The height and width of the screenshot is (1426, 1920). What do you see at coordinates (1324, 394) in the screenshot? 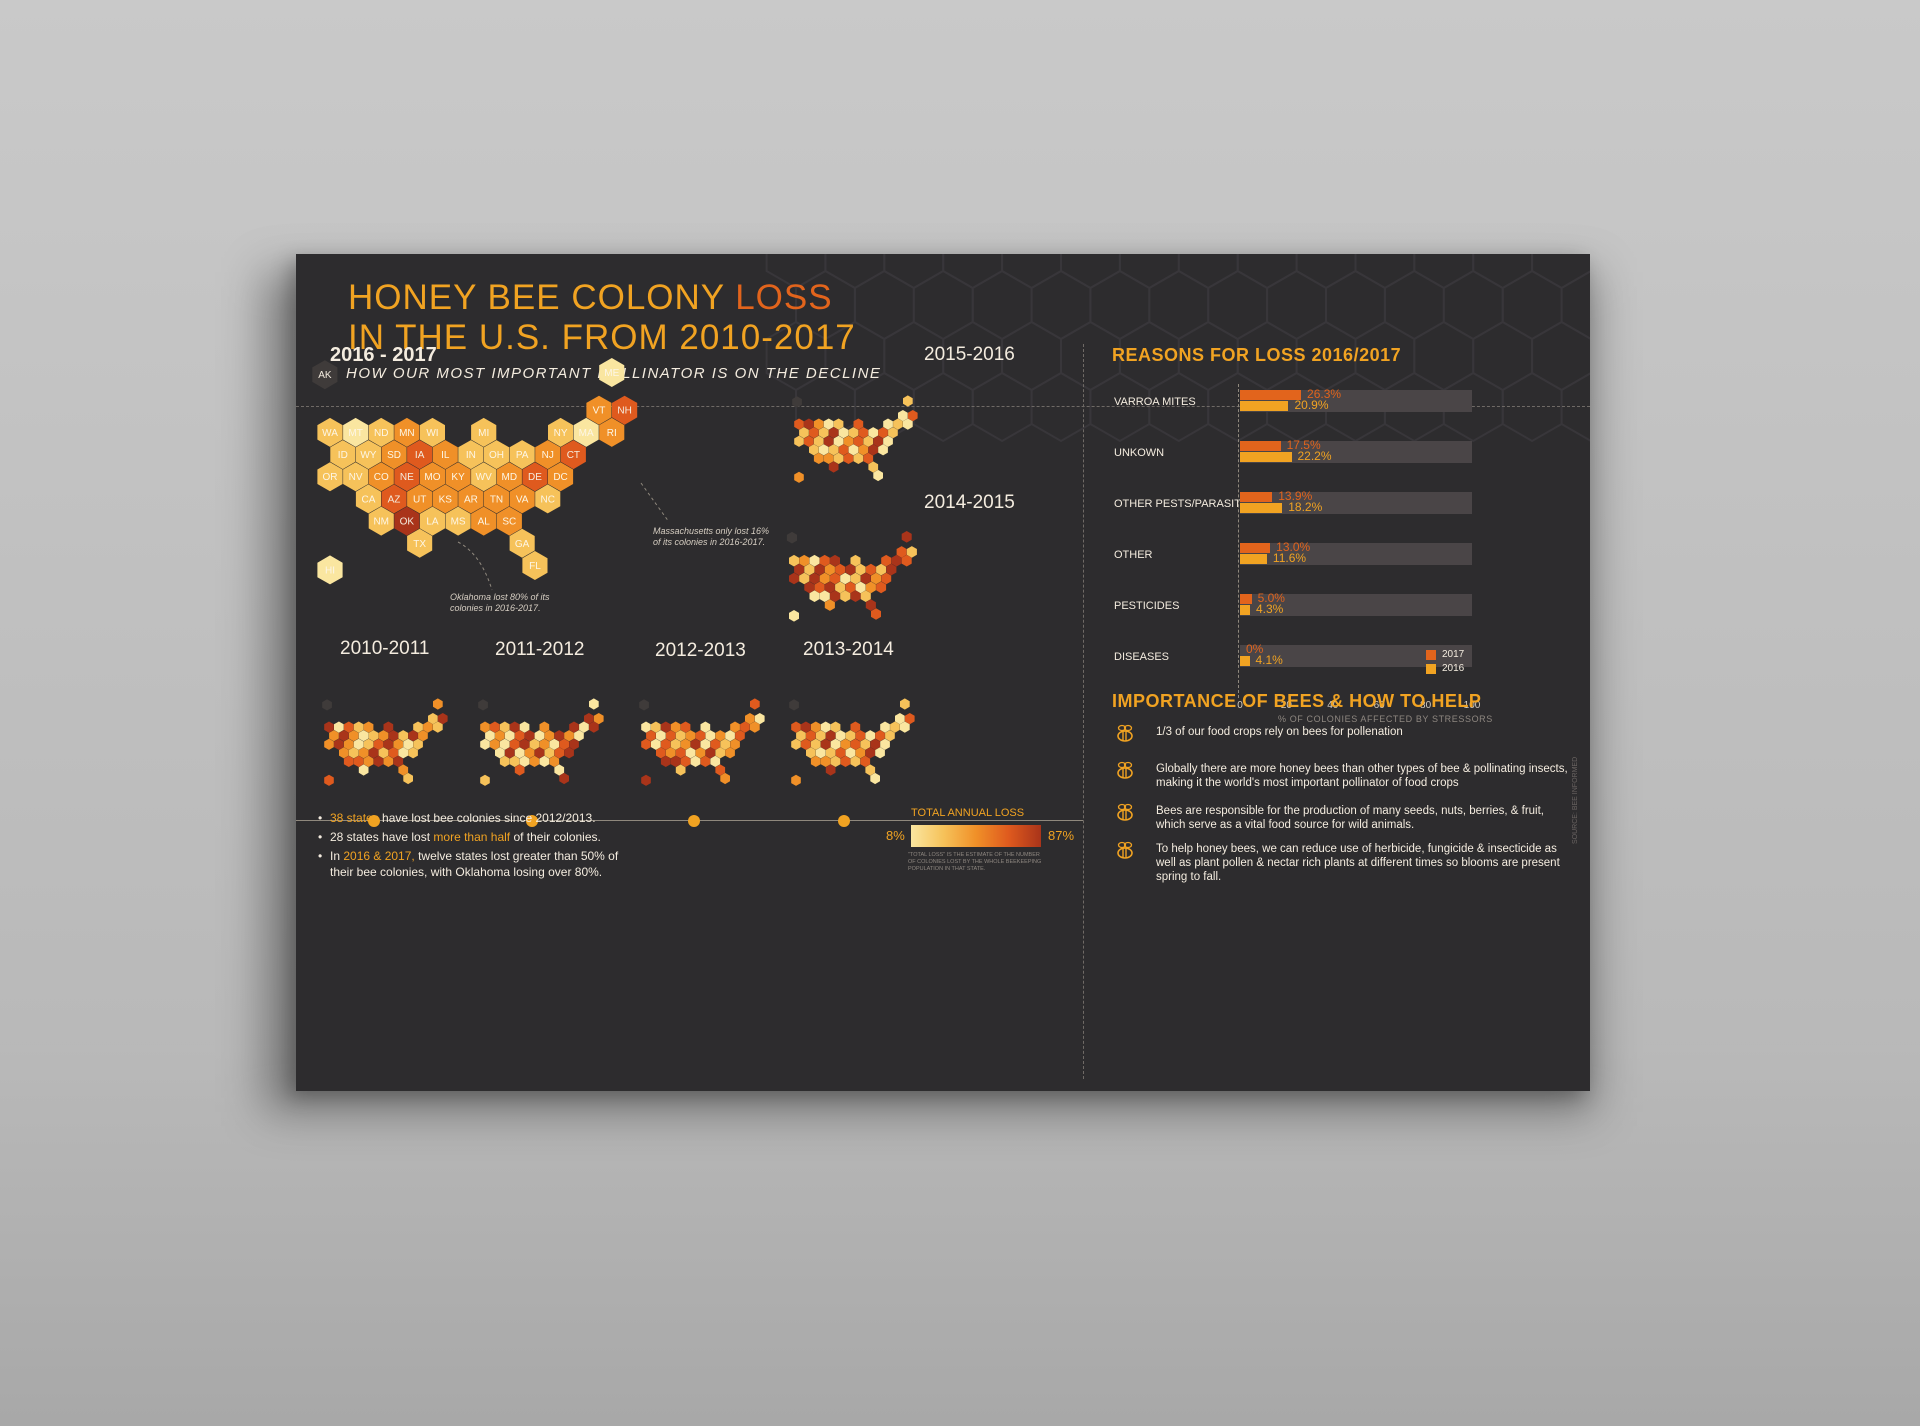
I see `bar-value-2017: 26.3%` at bounding box center [1324, 394].